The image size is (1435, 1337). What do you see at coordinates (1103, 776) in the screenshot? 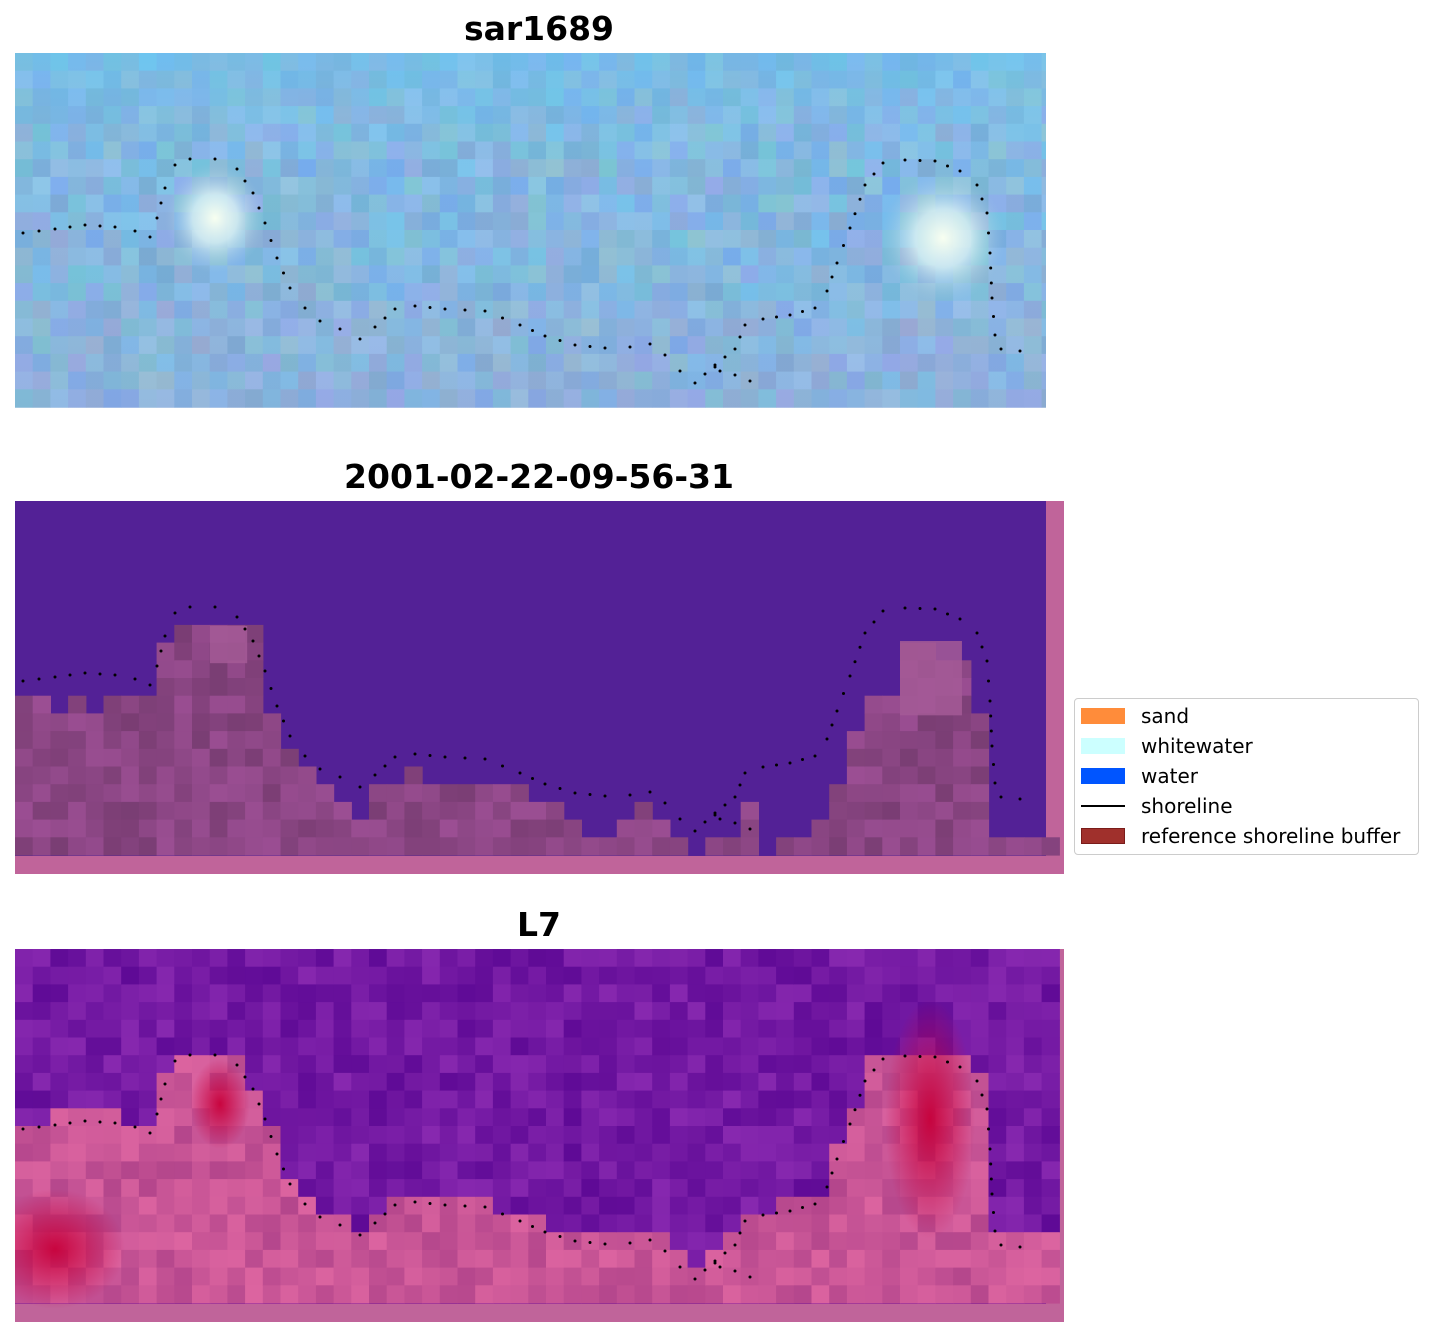
I see `water-swatch` at bounding box center [1103, 776].